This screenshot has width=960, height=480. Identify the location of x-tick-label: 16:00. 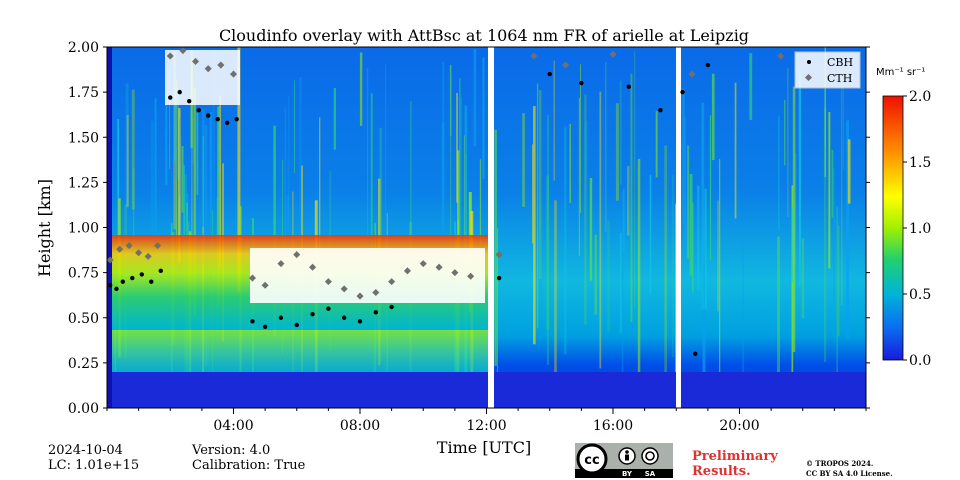
(613, 426).